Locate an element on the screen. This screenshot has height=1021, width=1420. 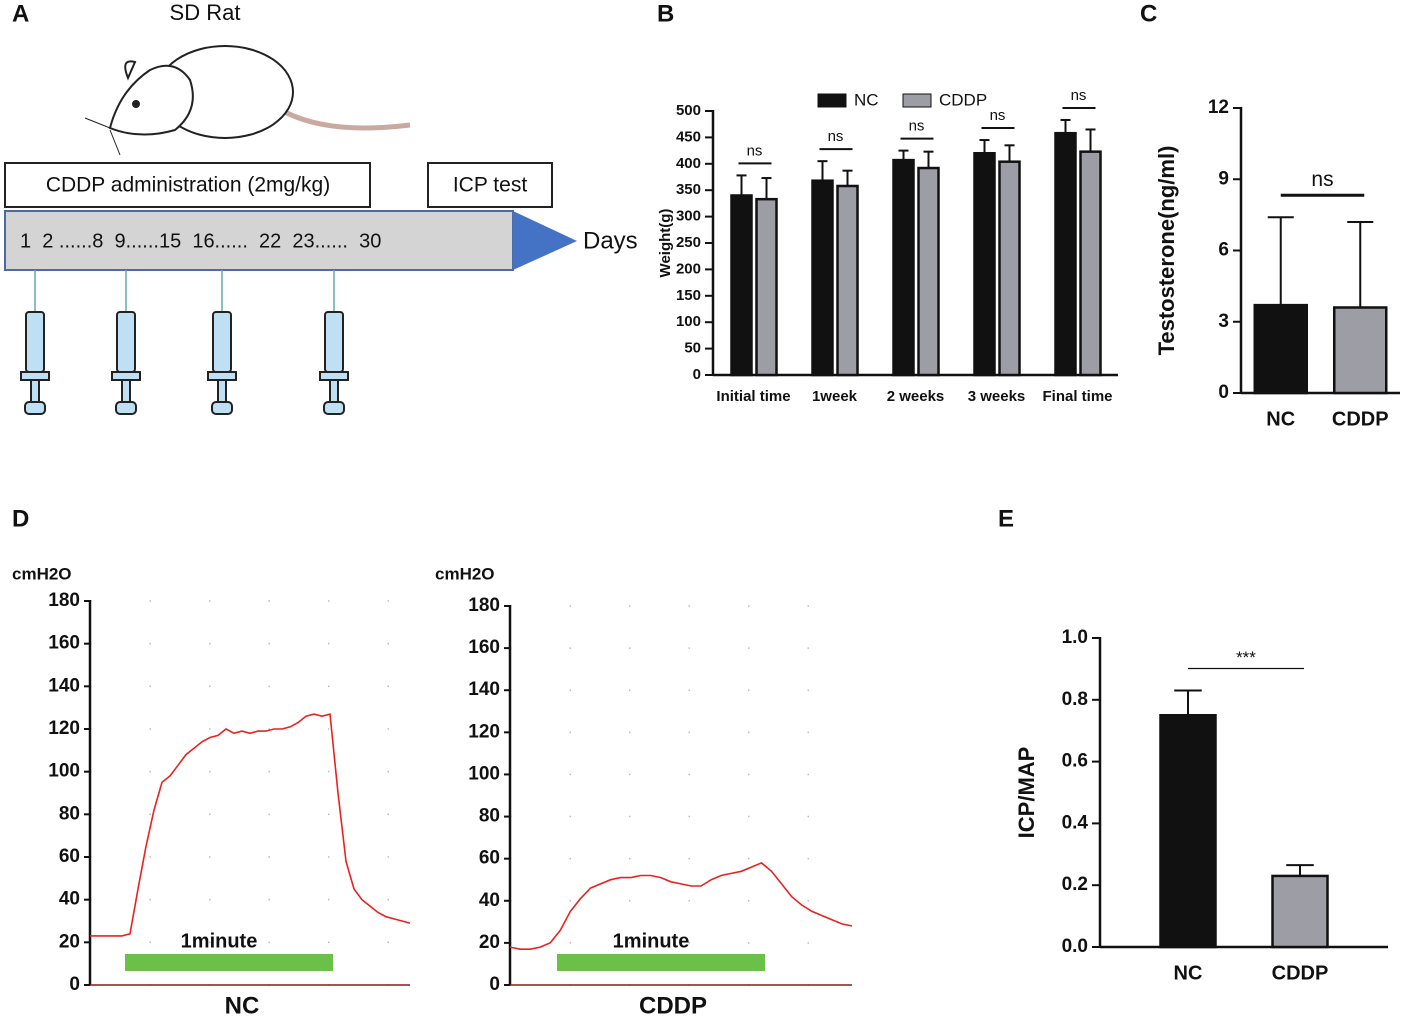
treatment-label: CDDP administration (2mg/kg) is located at coordinates (188, 185).